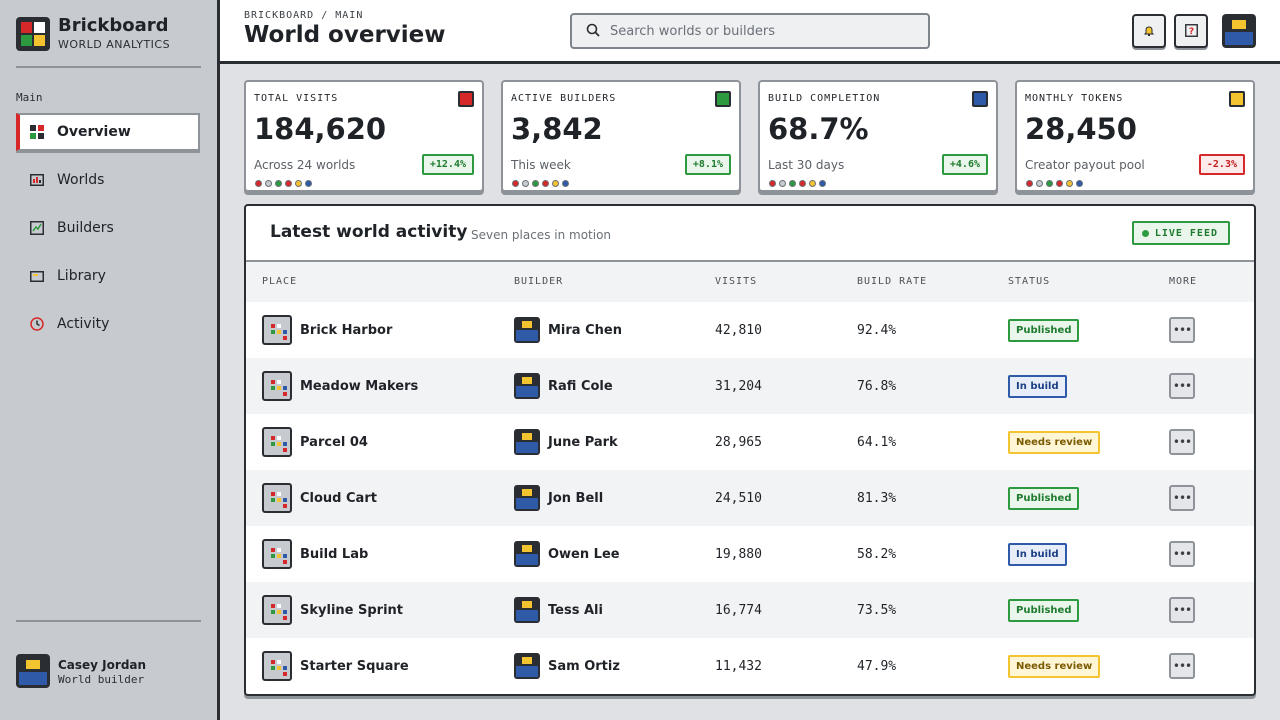  What do you see at coordinates (280, 281) in the screenshot?
I see `column-header-place: PLACE` at bounding box center [280, 281].